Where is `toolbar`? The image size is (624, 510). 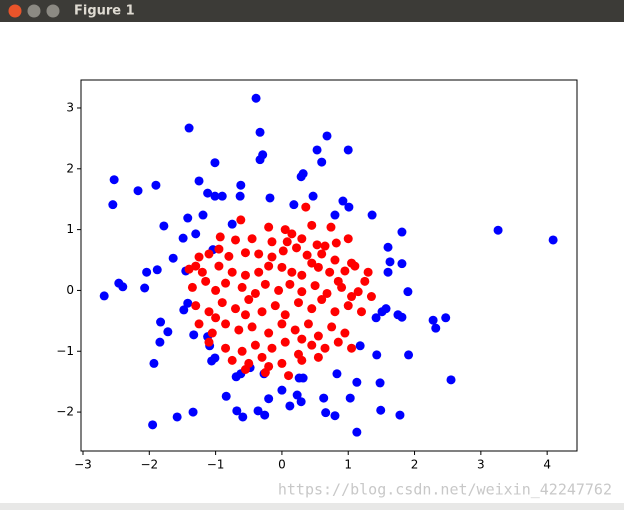 toolbar is located at coordinates (312, 506).